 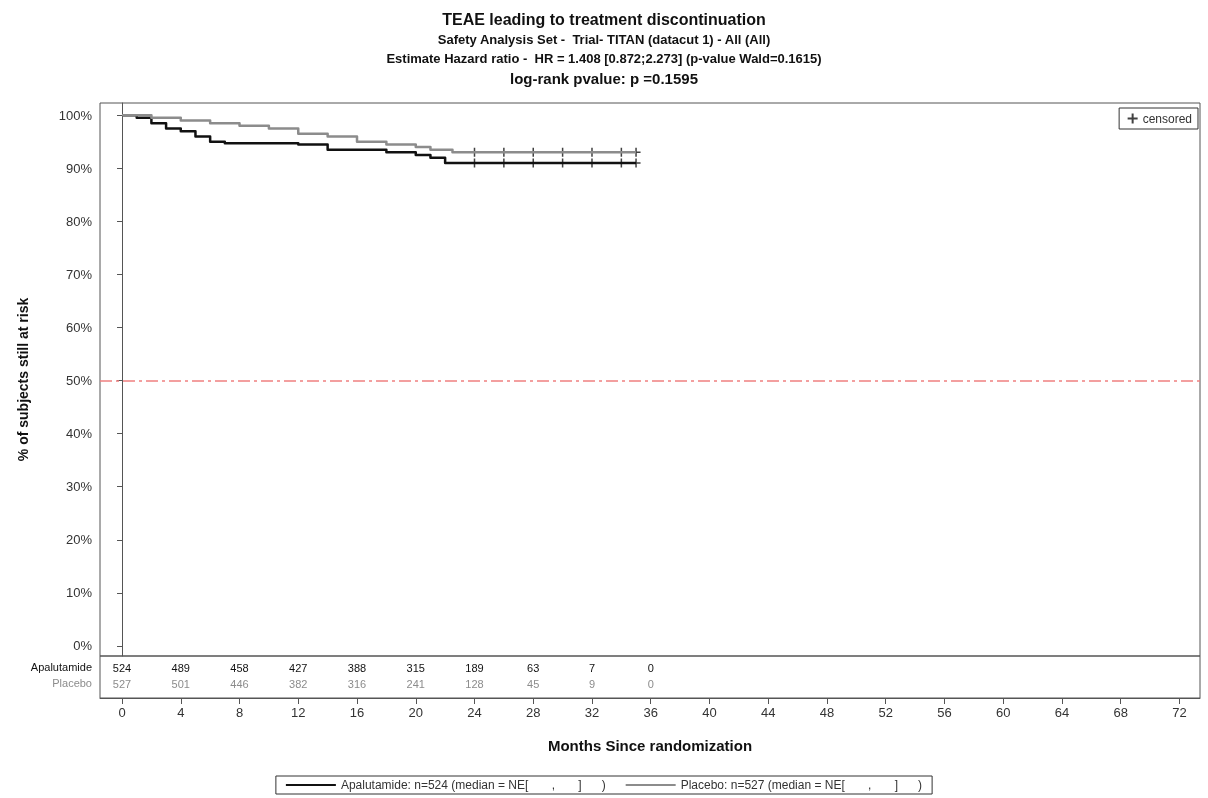 What do you see at coordinates (474, 712) in the screenshot?
I see `x-tick-label: 24` at bounding box center [474, 712].